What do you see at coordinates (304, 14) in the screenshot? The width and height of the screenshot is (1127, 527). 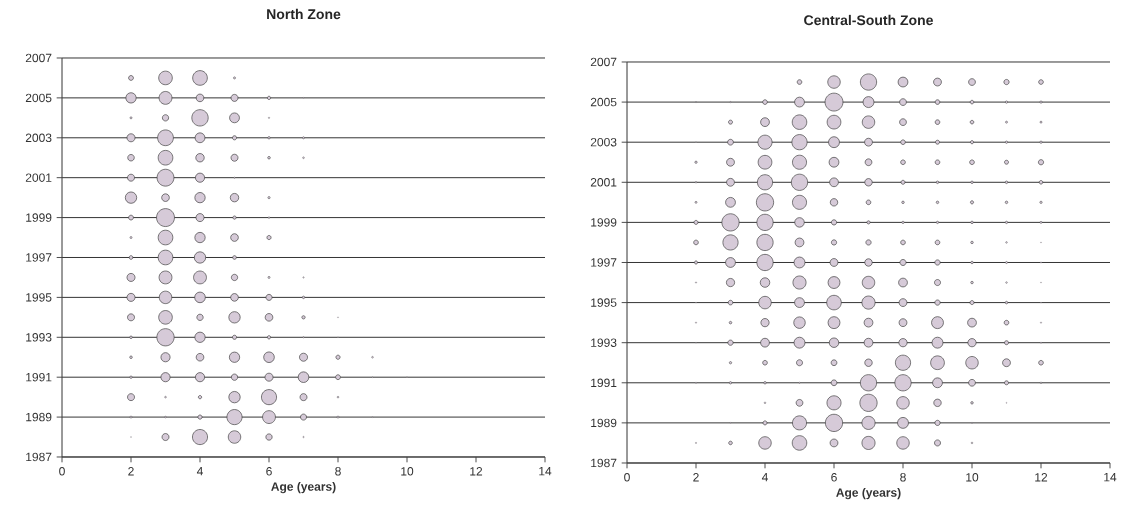 I see `chart-title: North Zone` at bounding box center [304, 14].